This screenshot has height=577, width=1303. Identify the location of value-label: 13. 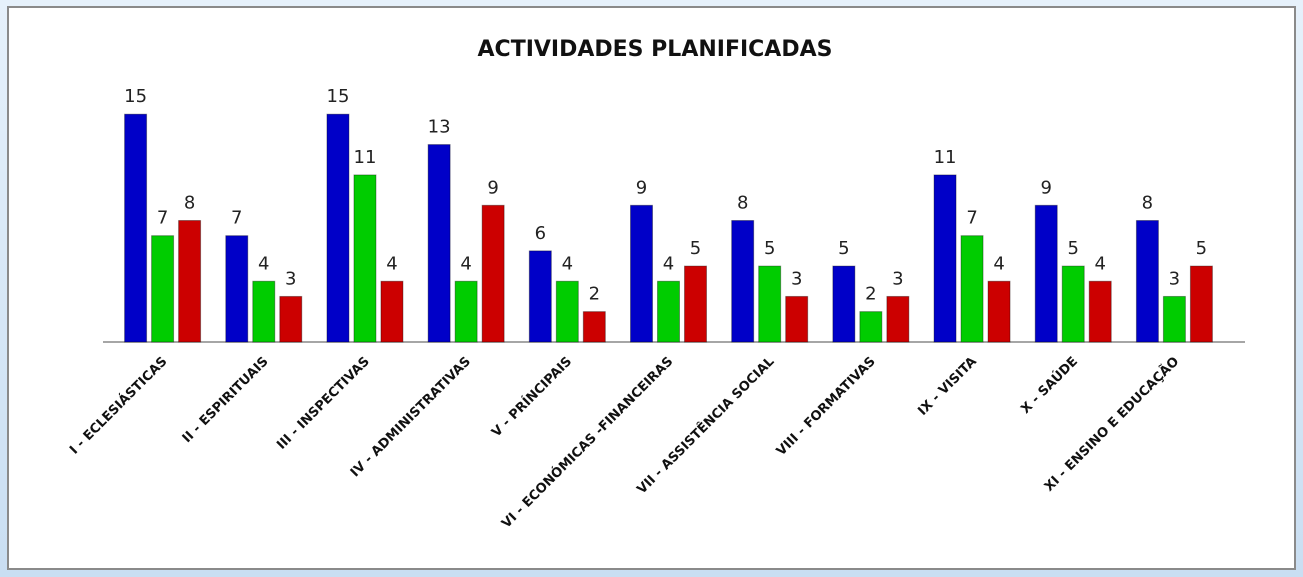
(439, 127).